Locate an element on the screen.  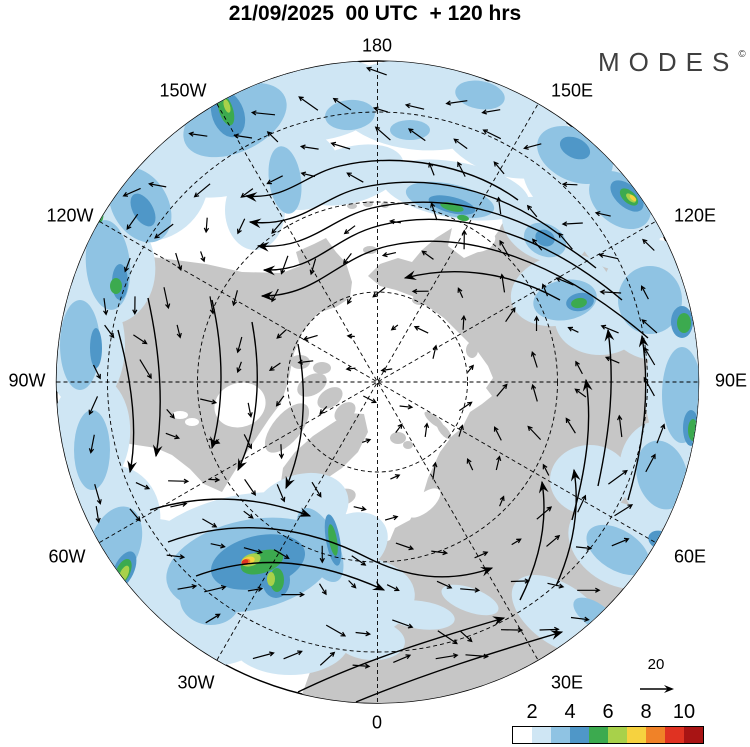
lon-label-60w: 60W is located at coordinates (67, 556).